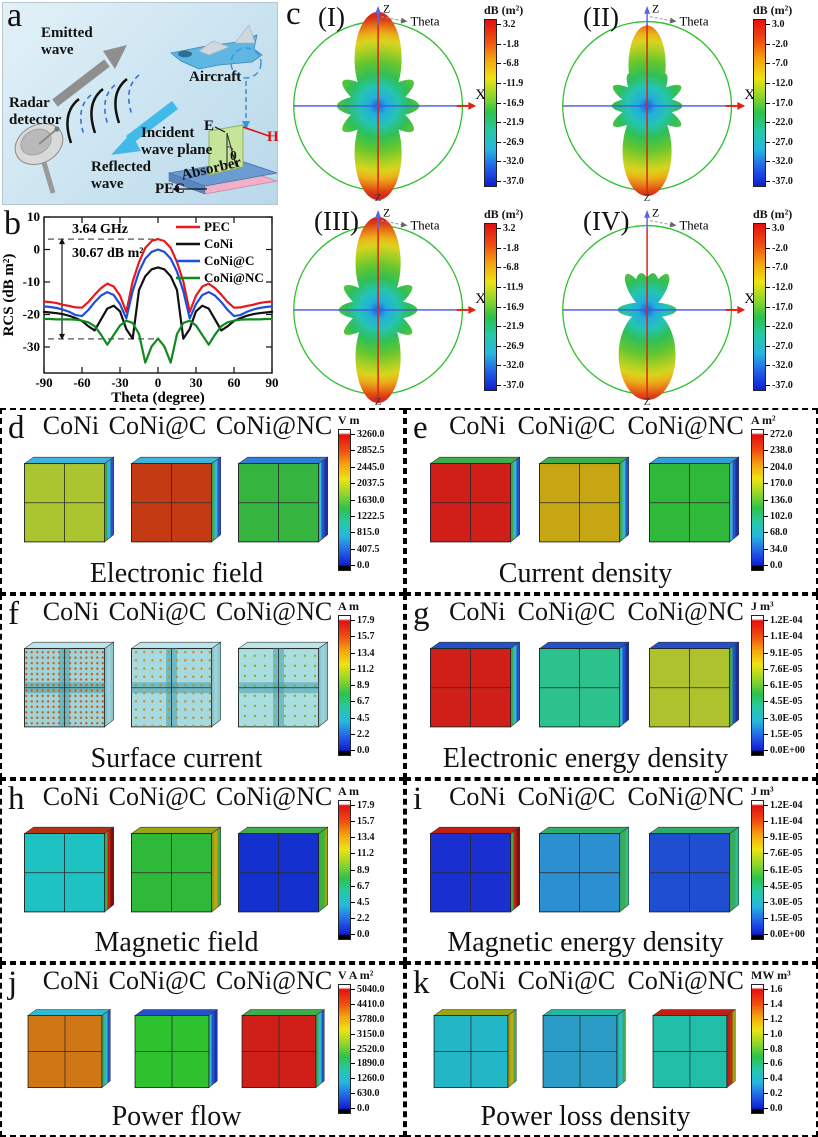 The height and width of the screenshot is (1137, 818). What do you see at coordinates (293, 16) in the screenshot?
I see `panel-c-letter: c` at bounding box center [293, 16].